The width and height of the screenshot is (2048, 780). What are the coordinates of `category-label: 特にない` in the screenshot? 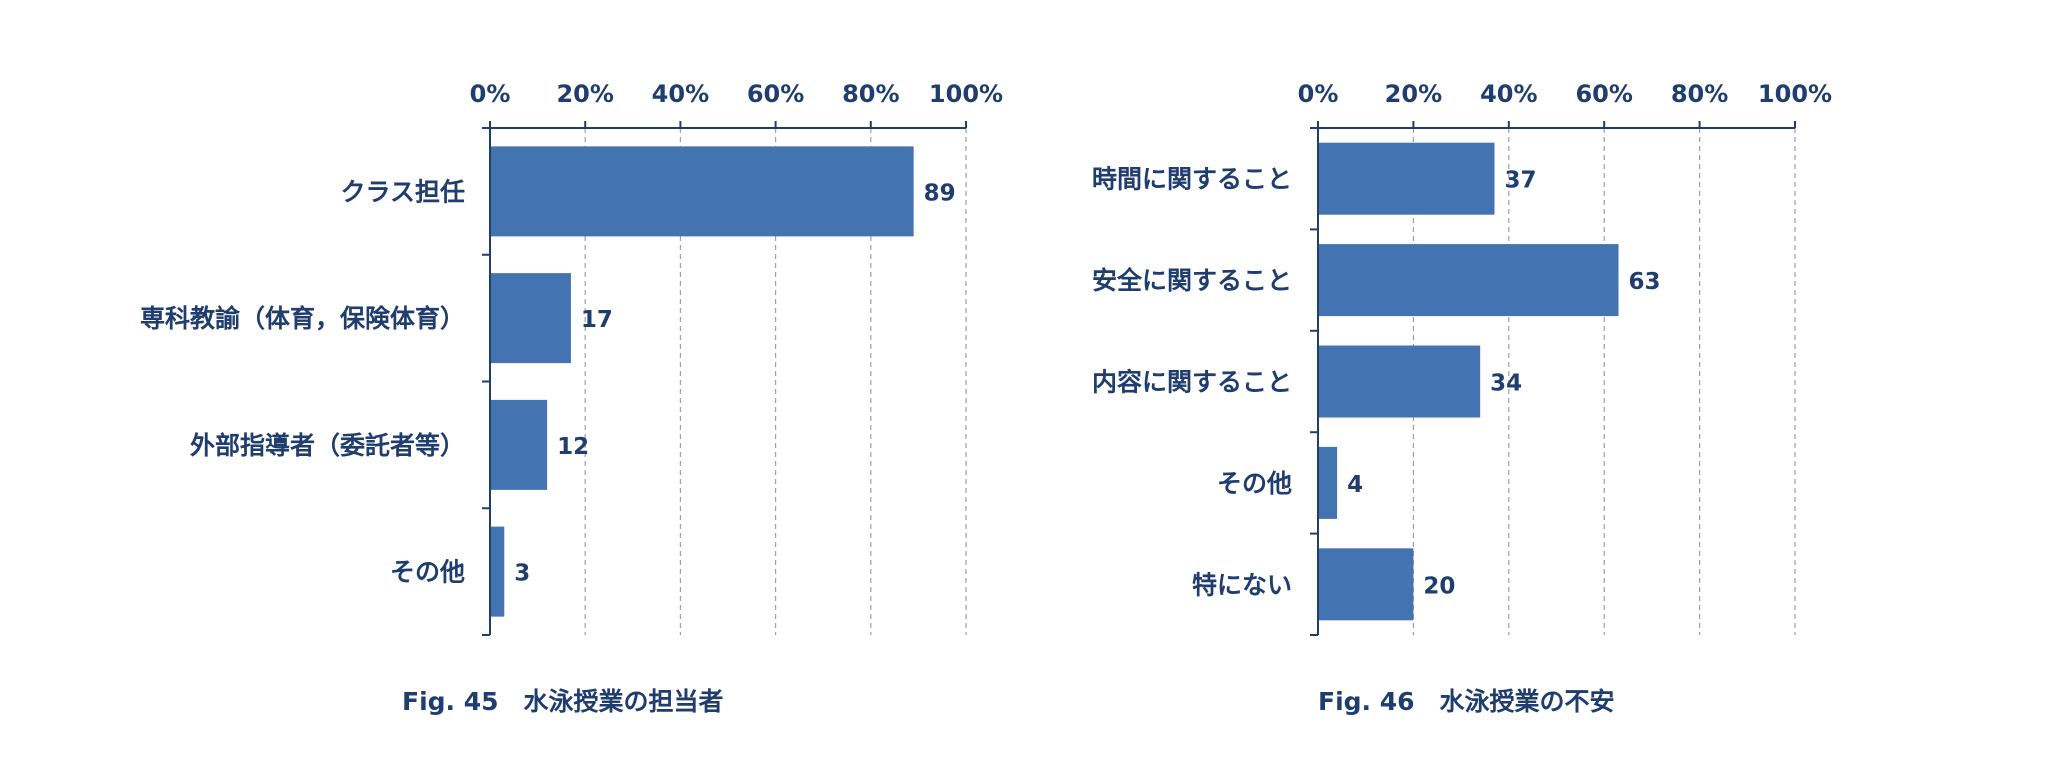 It's located at (1242, 584).